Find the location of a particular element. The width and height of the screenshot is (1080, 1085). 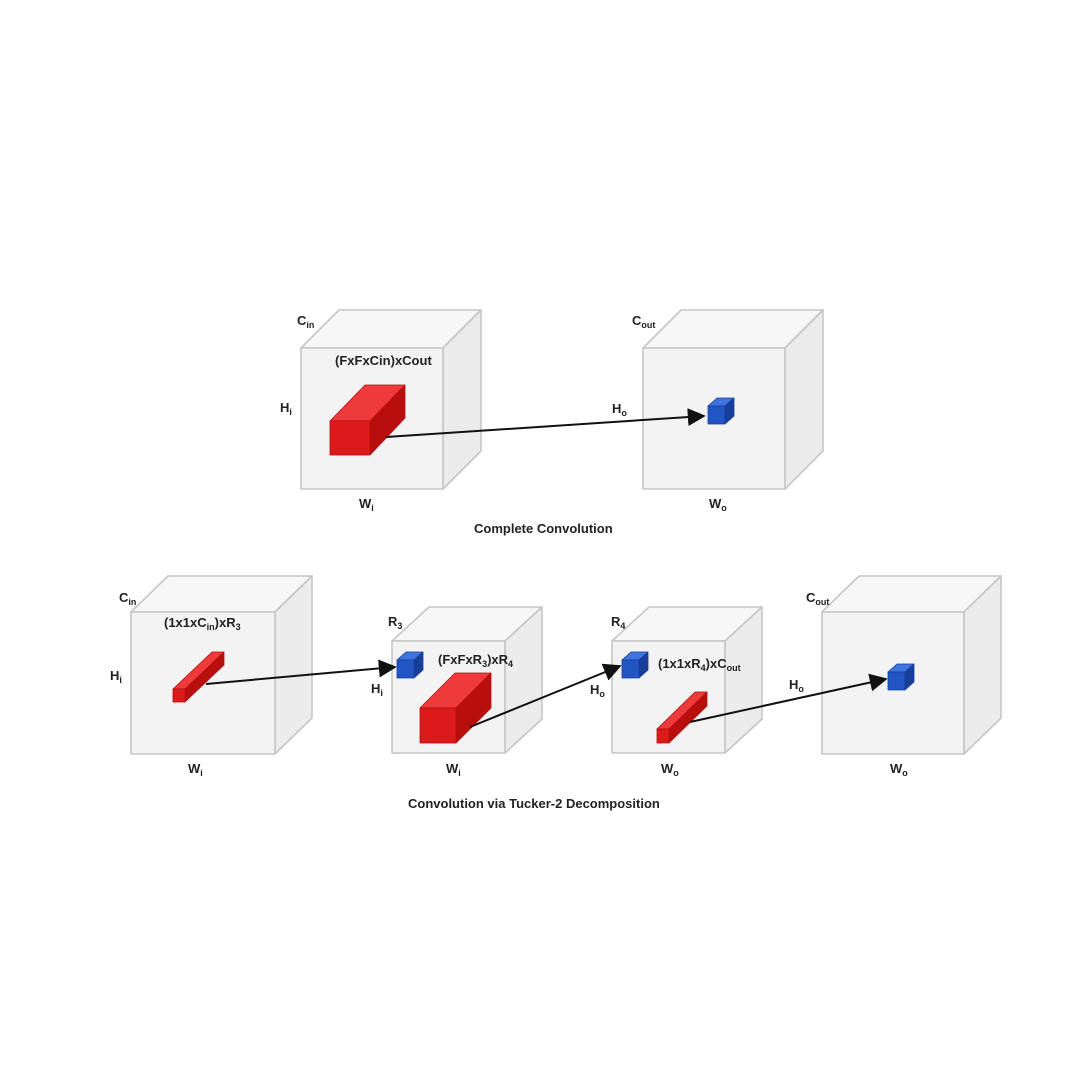

stage4-height-label: Ho is located at coordinates (796, 685).